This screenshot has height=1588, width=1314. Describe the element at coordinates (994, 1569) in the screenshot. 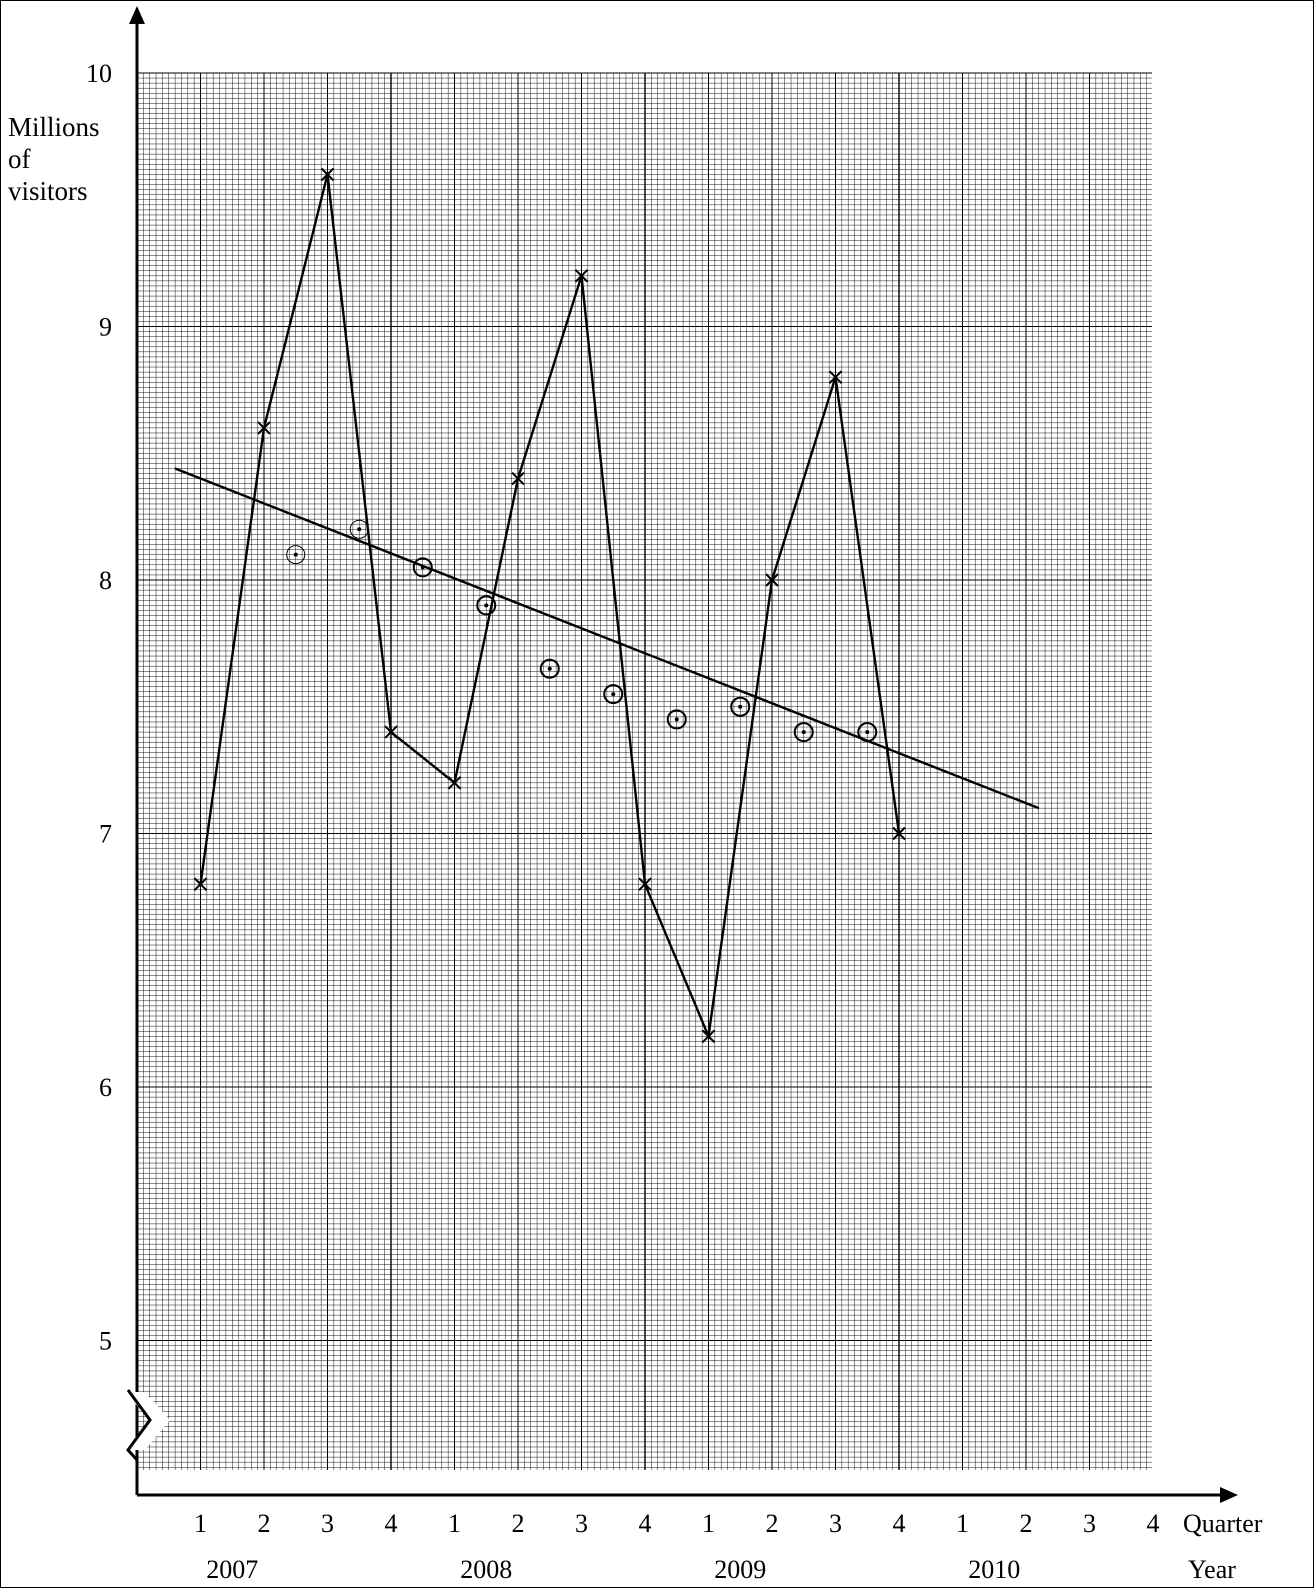

I see `x-tick-label-year: 2010` at that location.